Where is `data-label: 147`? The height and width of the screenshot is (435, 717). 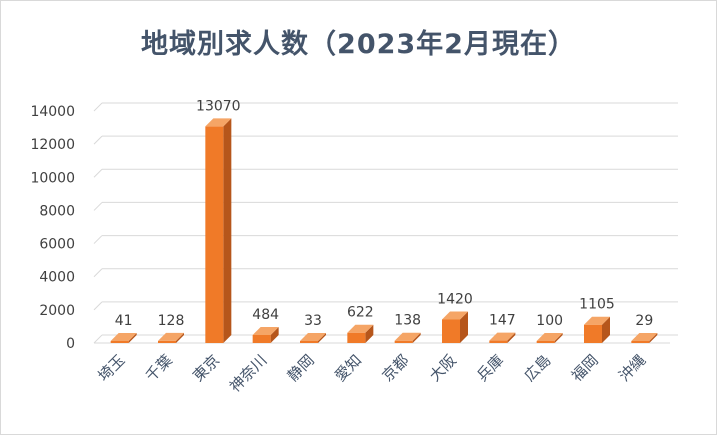
data-label: 147 is located at coordinates (502, 321).